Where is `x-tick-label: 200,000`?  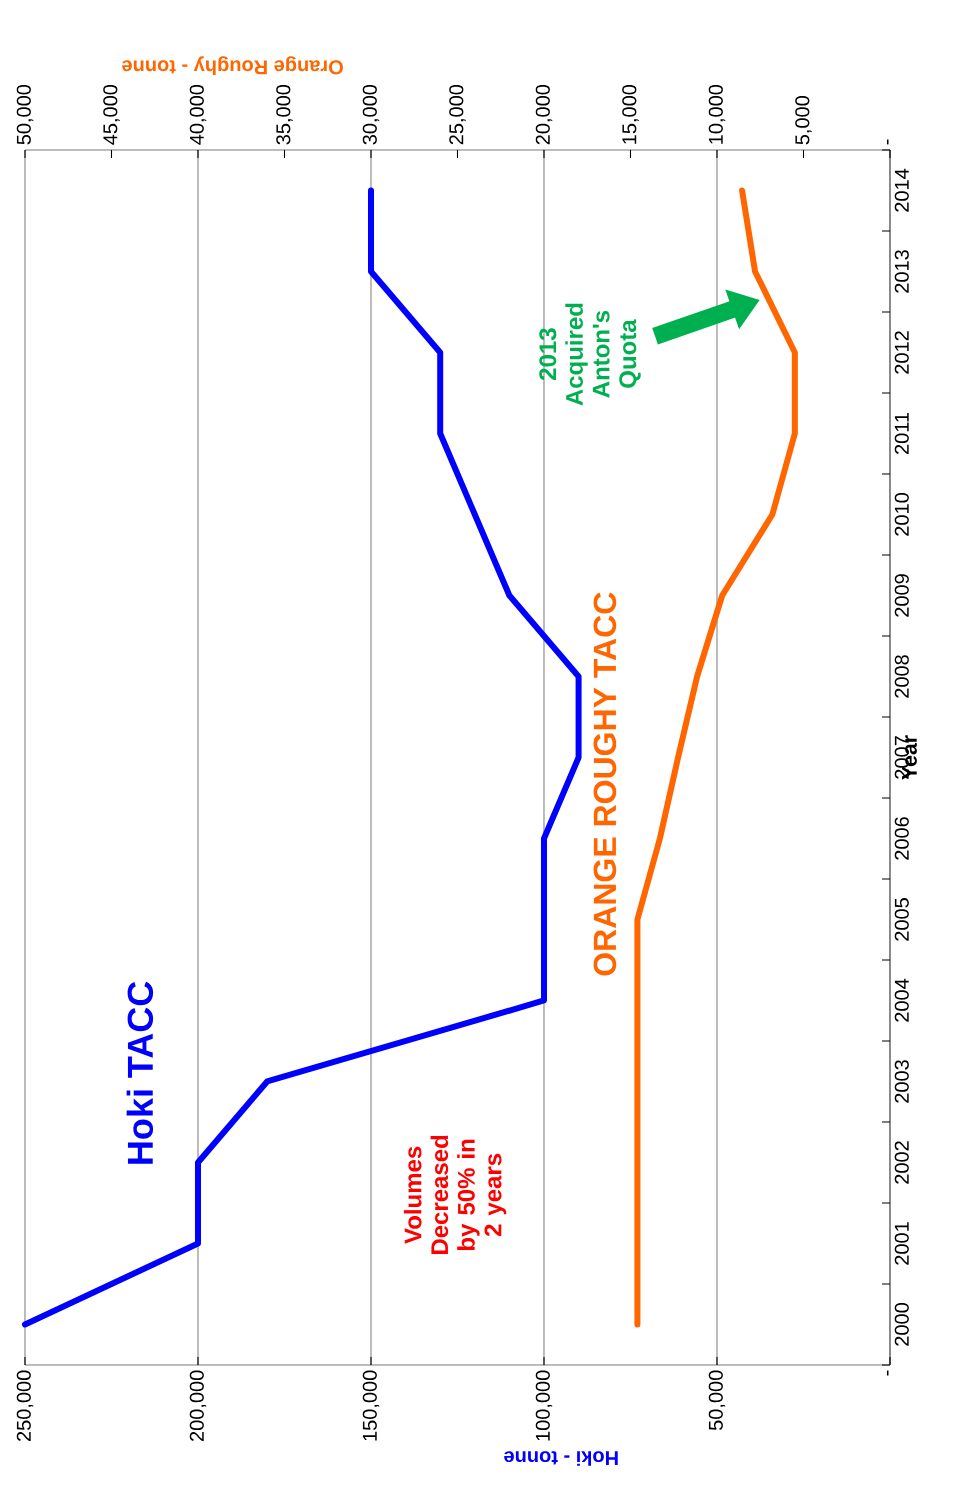
x-tick-label: 200,000 is located at coordinates (198, 1405).